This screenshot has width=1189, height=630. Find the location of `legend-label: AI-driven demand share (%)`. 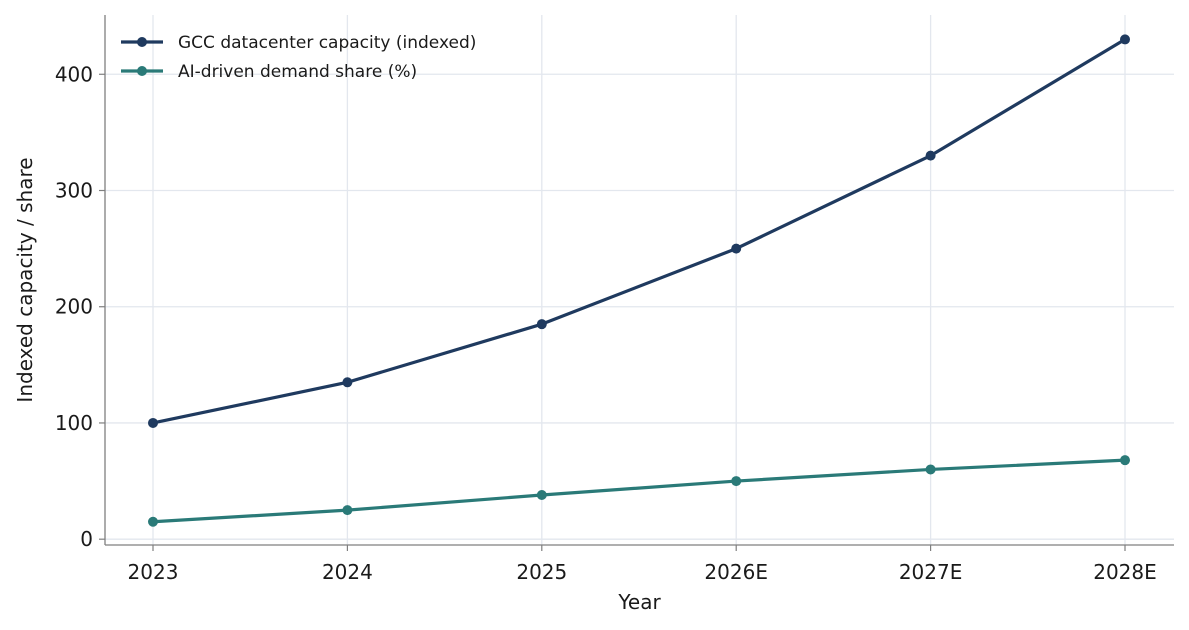

legend-label: AI-driven demand share (%) is located at coordinates (297, 72).